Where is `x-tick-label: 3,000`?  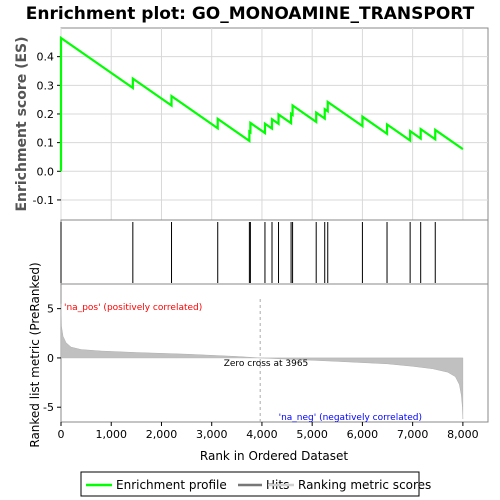 x-tick-label: 3,000 is located at coordinates (212, 434).